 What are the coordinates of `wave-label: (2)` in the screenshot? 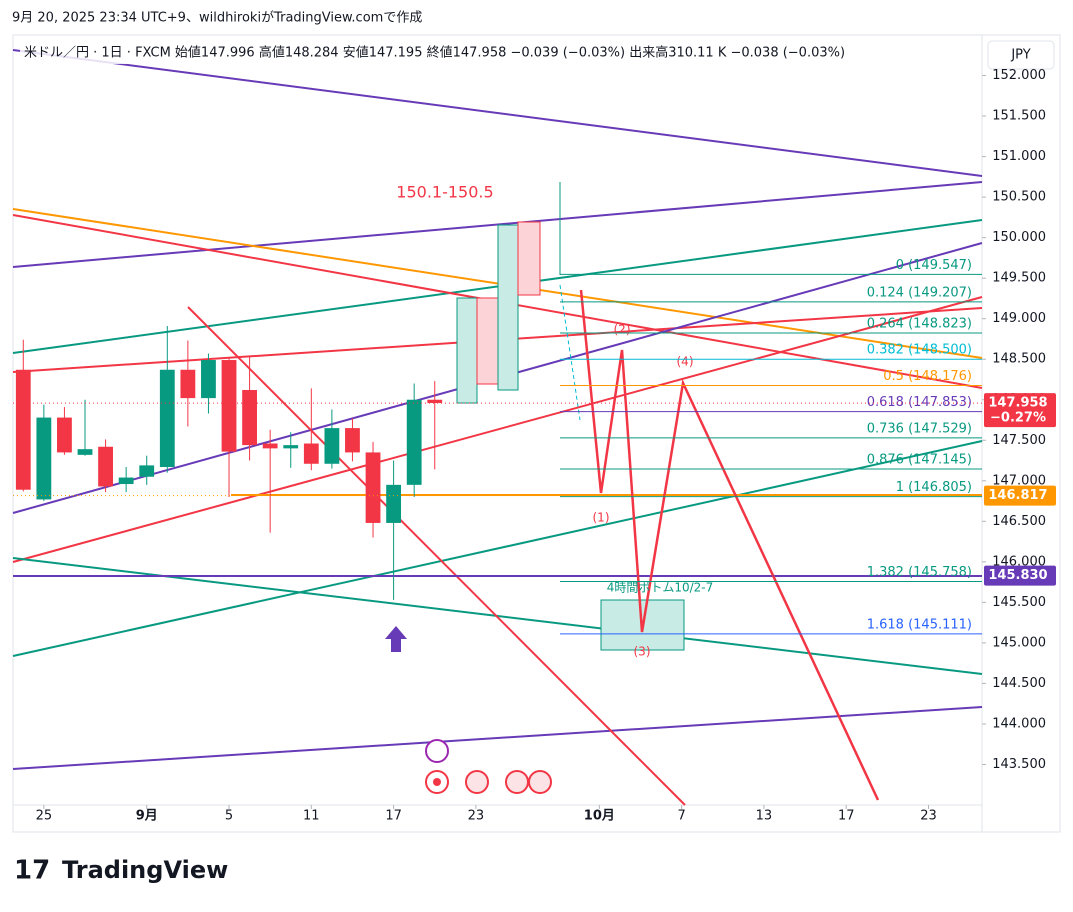 It's located at (622, 330).